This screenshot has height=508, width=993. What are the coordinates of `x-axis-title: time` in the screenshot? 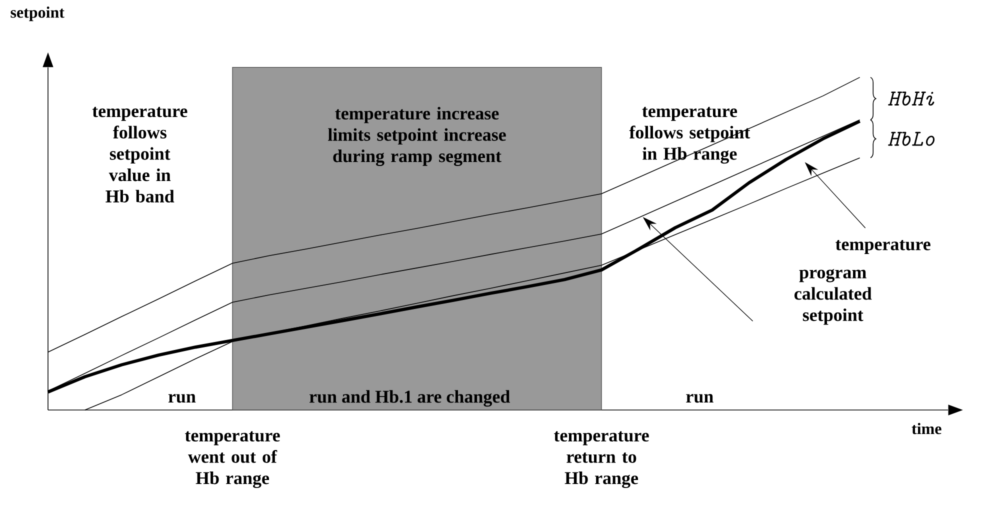 It's located at (927, 428).